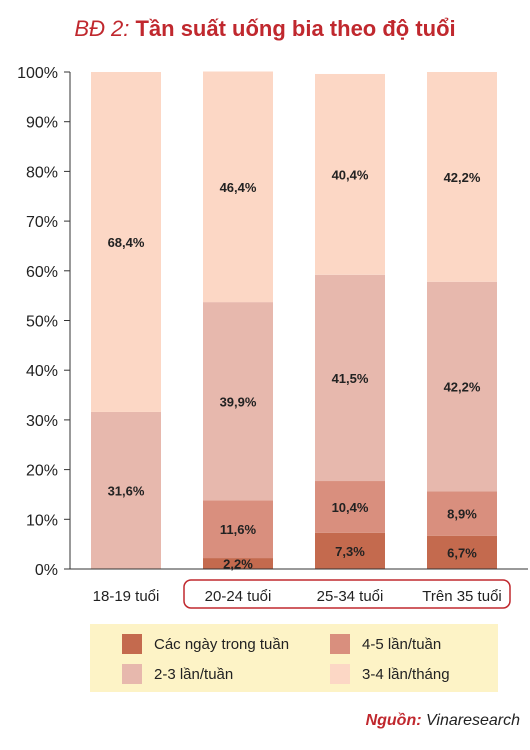 The height and width of the screenshot is (750, 530). I want to click on data-label: 8,9%, so click(462, 514).